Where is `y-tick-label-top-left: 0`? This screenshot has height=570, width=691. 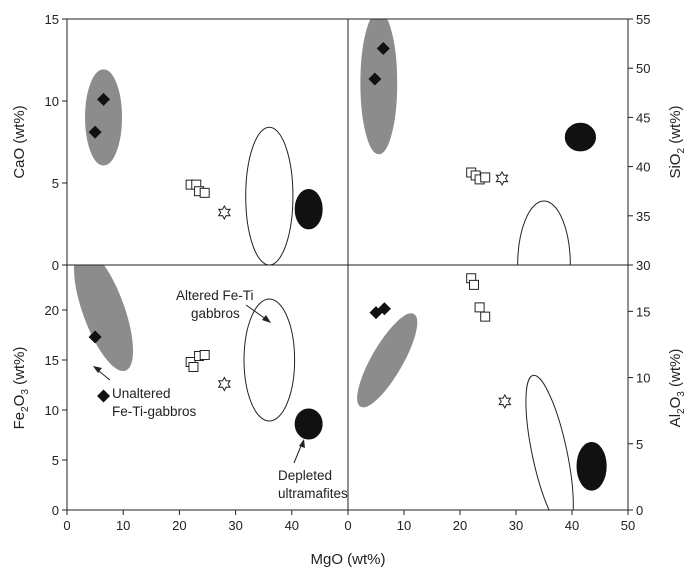 y-tick-label-top-left: 0 is located at coordinates (55, 265).